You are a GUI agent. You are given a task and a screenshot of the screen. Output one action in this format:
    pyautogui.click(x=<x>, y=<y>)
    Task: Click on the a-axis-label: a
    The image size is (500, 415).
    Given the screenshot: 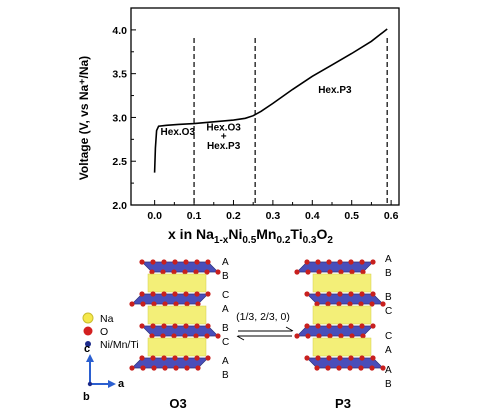 What is the action you would take?
    pyautogui.click(x=121, y=384)
    